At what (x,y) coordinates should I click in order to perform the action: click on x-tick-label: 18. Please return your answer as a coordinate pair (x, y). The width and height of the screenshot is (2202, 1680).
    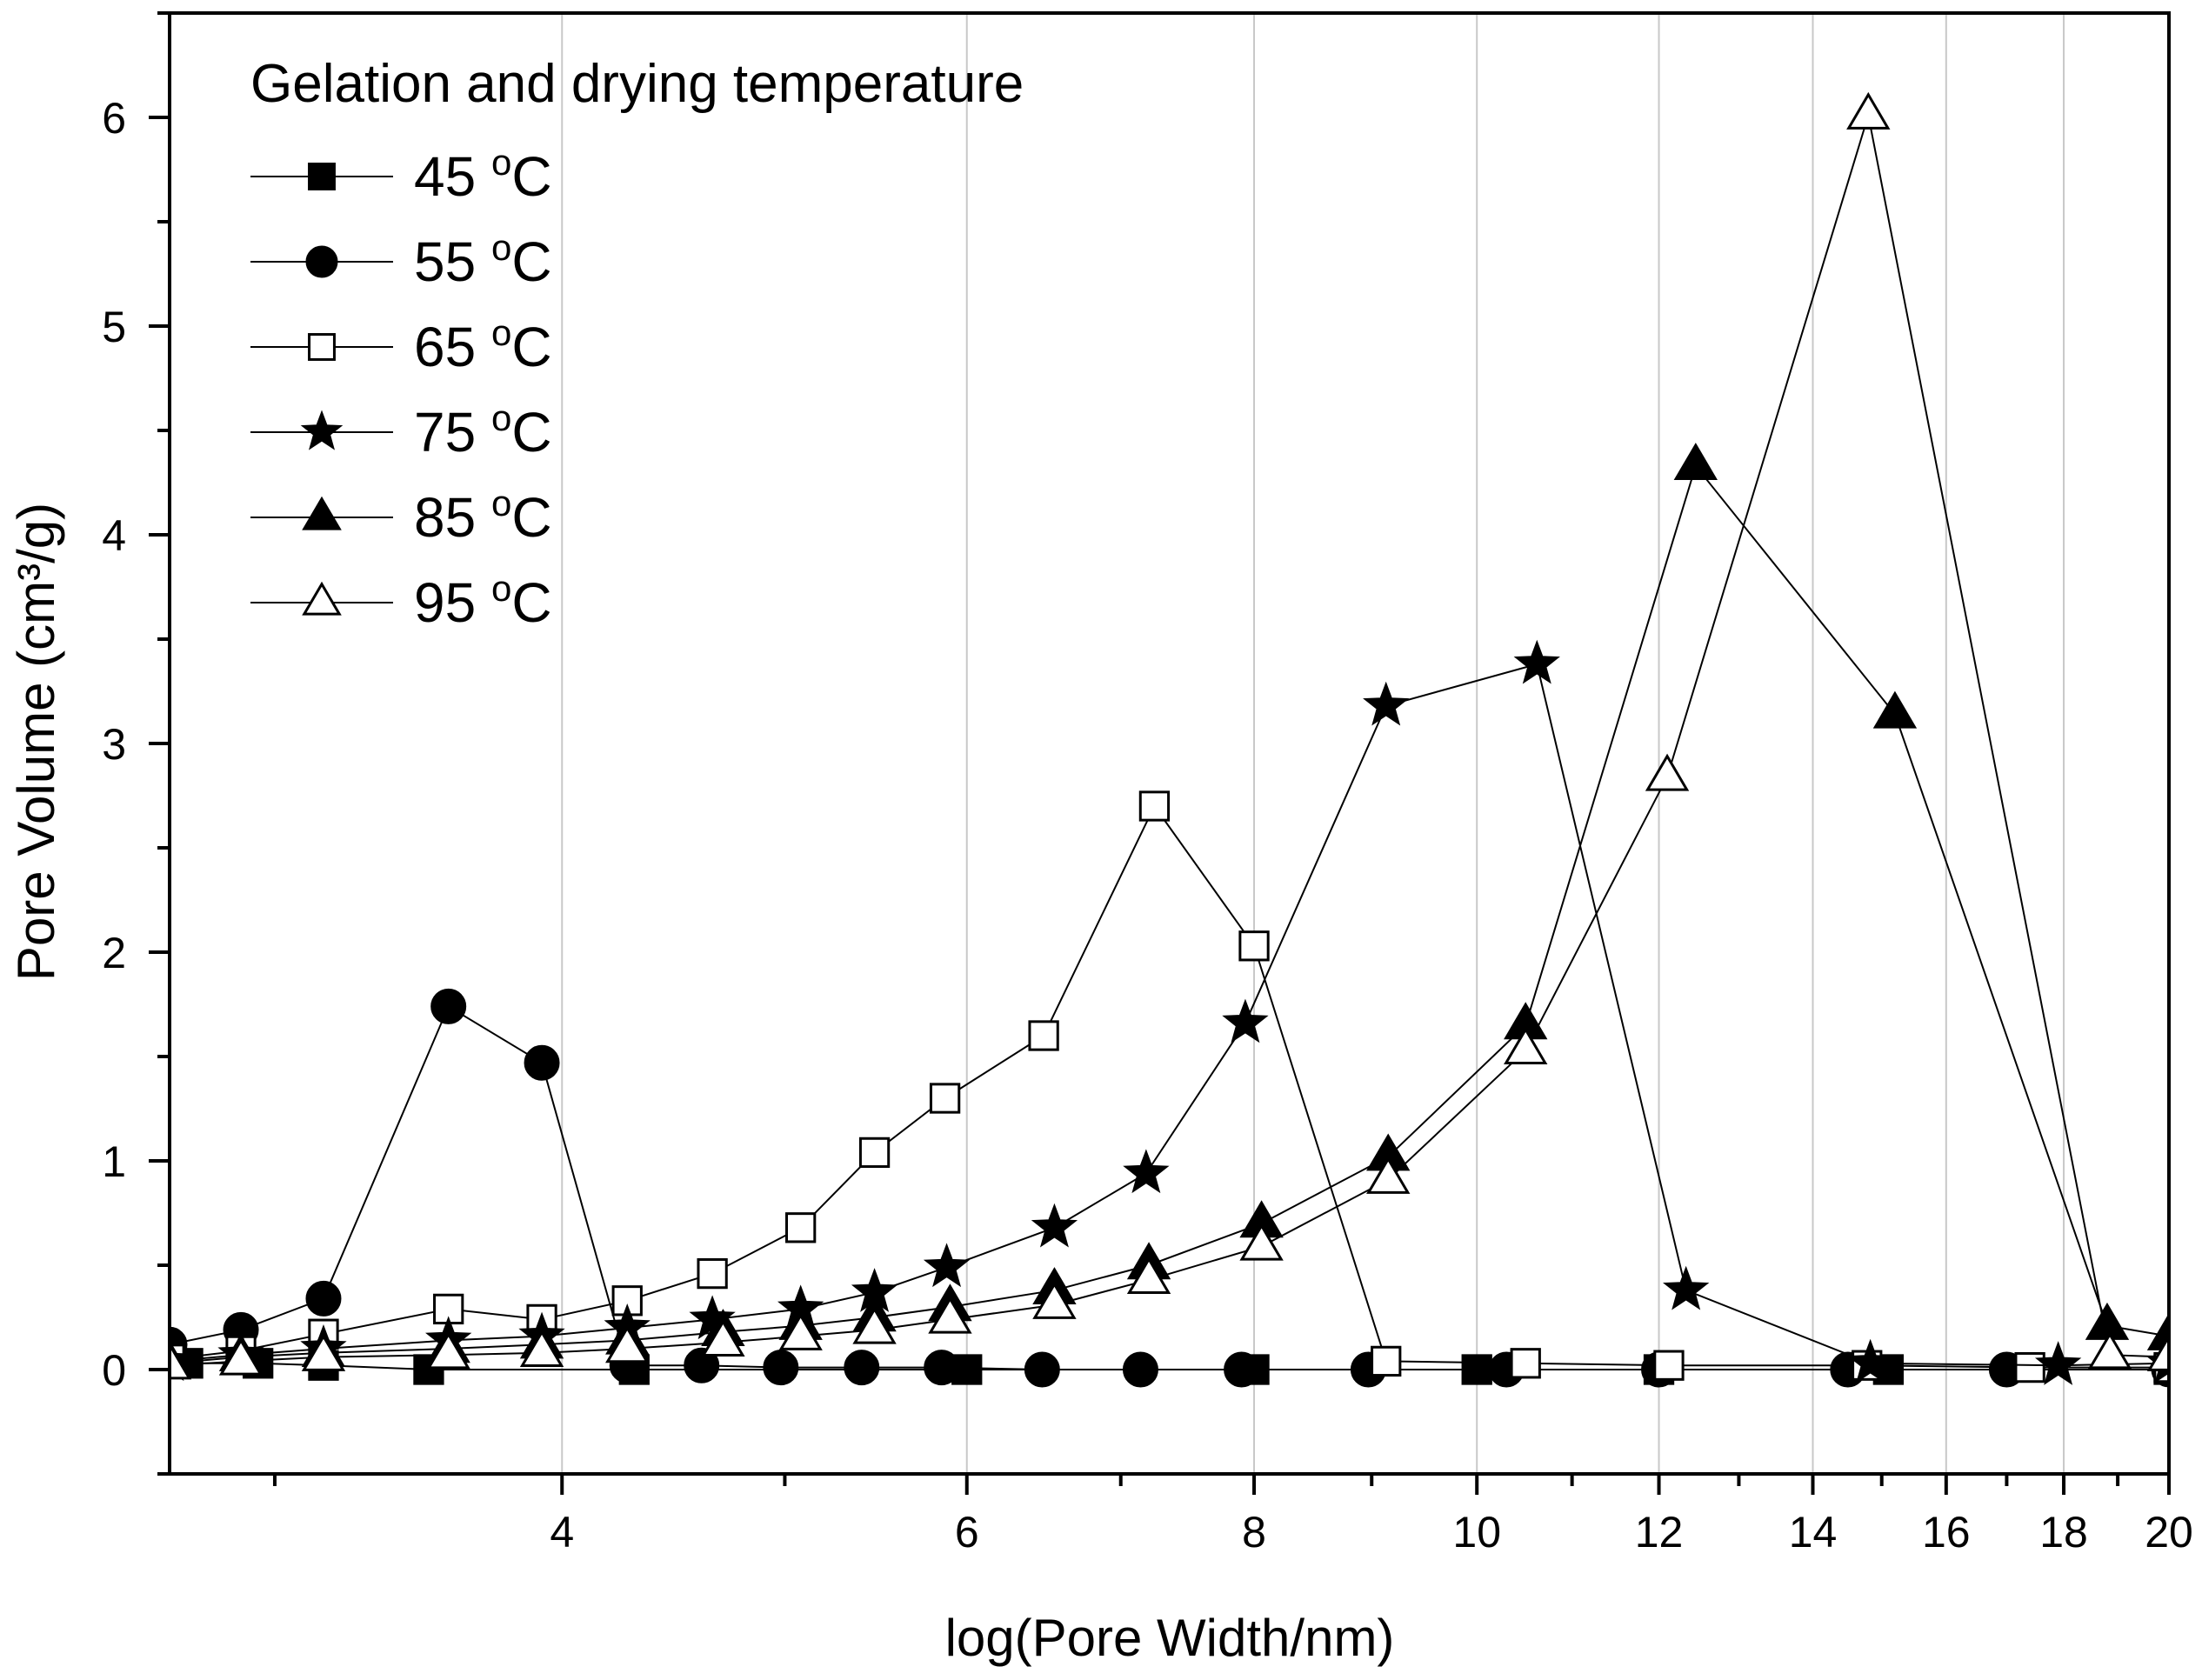
    Looking at the image, I should click on (2064, 1532).